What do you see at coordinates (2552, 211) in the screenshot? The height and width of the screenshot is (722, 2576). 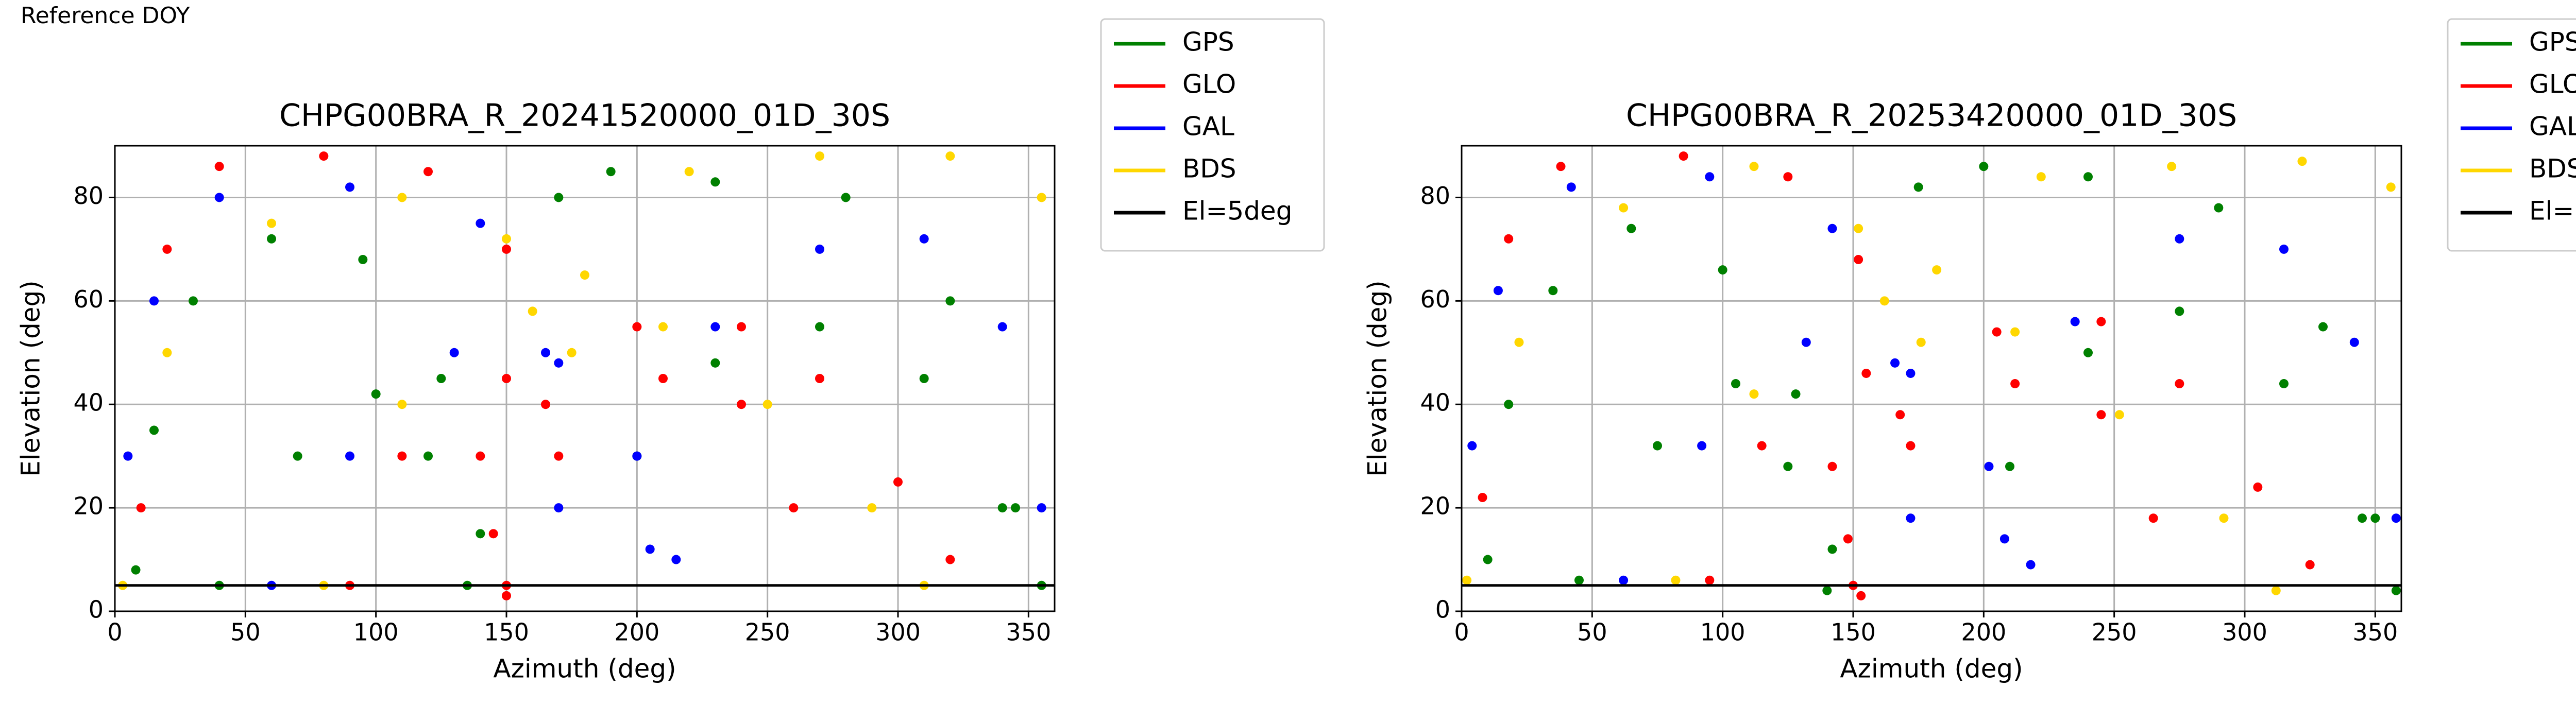 I see `legend-label: El=5deg` at bounding box center [2552, 211].